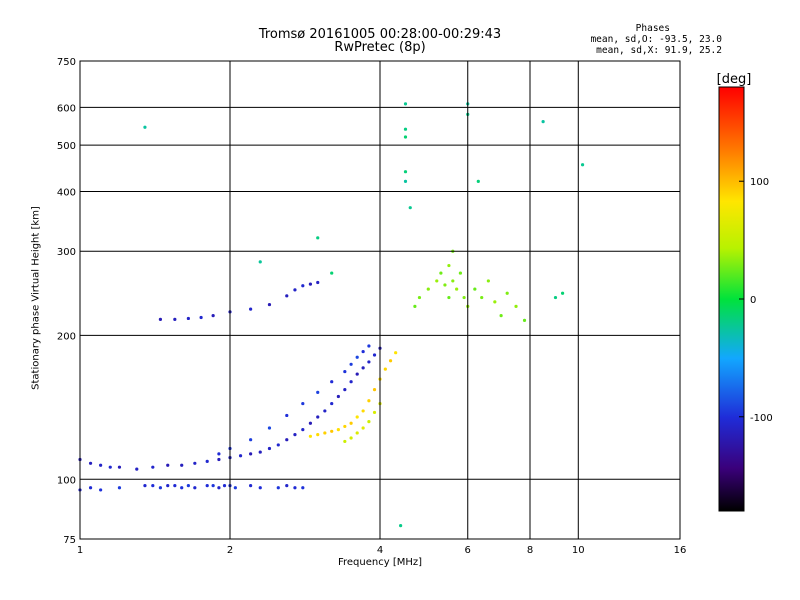 This screenshot has height=600, width=800. What do you see at coordinates (656, 39) in the screenshot?
I see `stats-o-mode: mean, sd,O: -93.5, 23.0` at bounding box center [656, 39].